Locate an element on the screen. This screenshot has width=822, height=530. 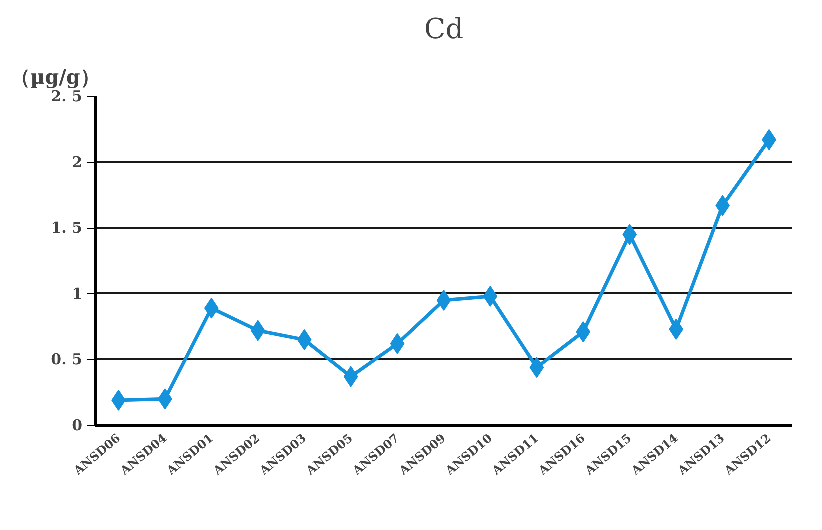
y-tick-label: 1. 5 is located at coordinates (67, 228).